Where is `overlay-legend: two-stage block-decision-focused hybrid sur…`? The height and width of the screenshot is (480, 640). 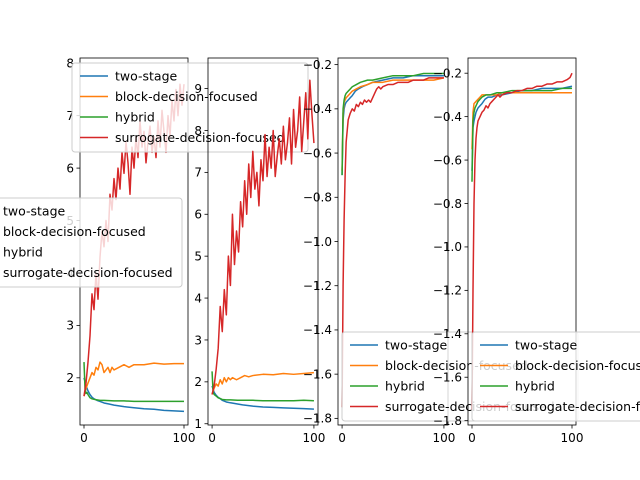 overlay-legend: two-stage block-decision-focused hybrid sur… is located at coordinates (91, 242).